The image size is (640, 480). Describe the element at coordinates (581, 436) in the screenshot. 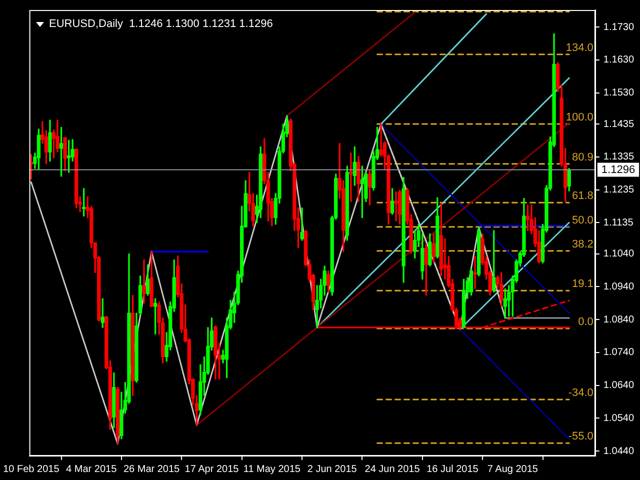

I see `series-label: -55.0` at that location.